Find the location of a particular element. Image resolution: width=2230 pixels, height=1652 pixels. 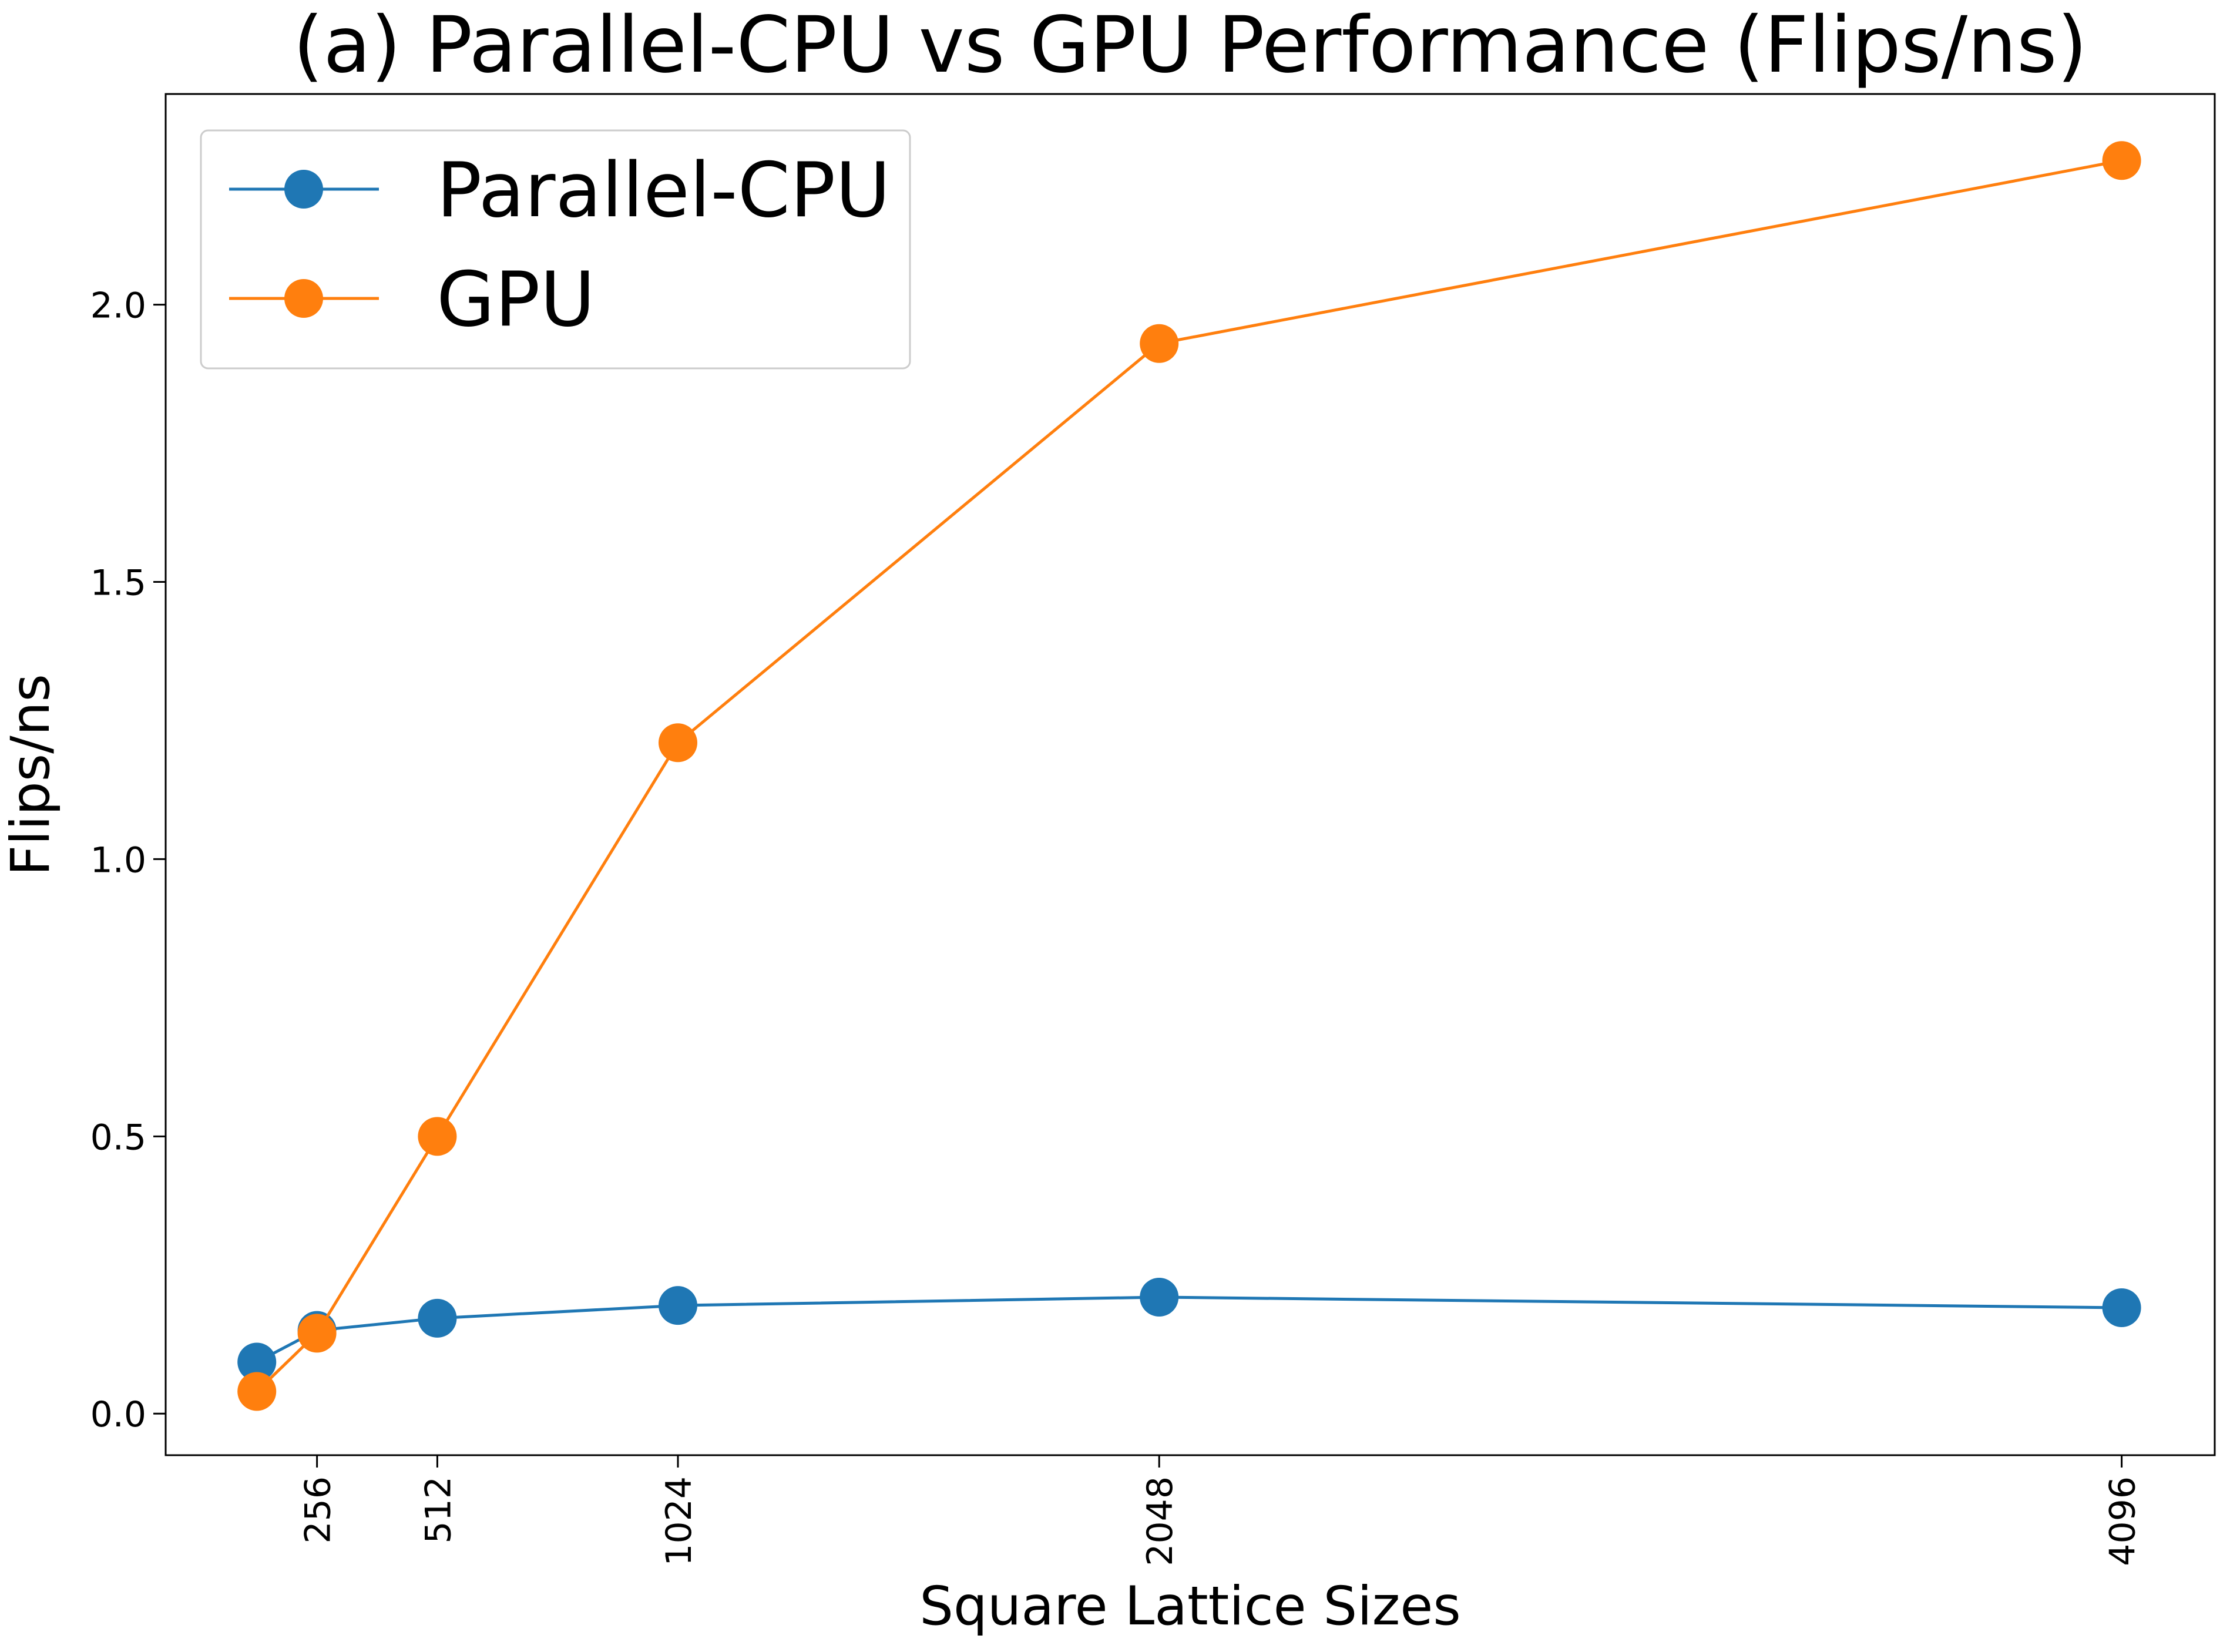

y-axis-label: Flips/ns is located at coordinates (31, 775).